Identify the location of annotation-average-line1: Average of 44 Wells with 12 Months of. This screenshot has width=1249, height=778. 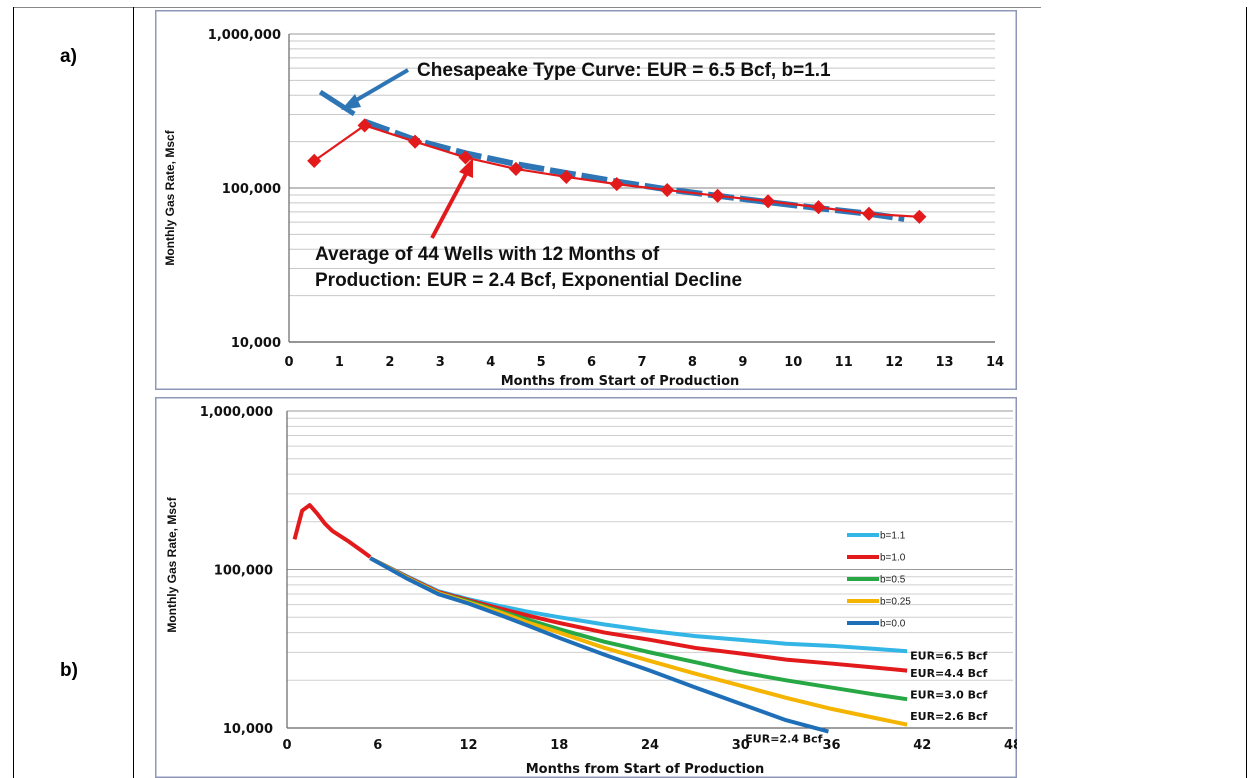
(487, 254).